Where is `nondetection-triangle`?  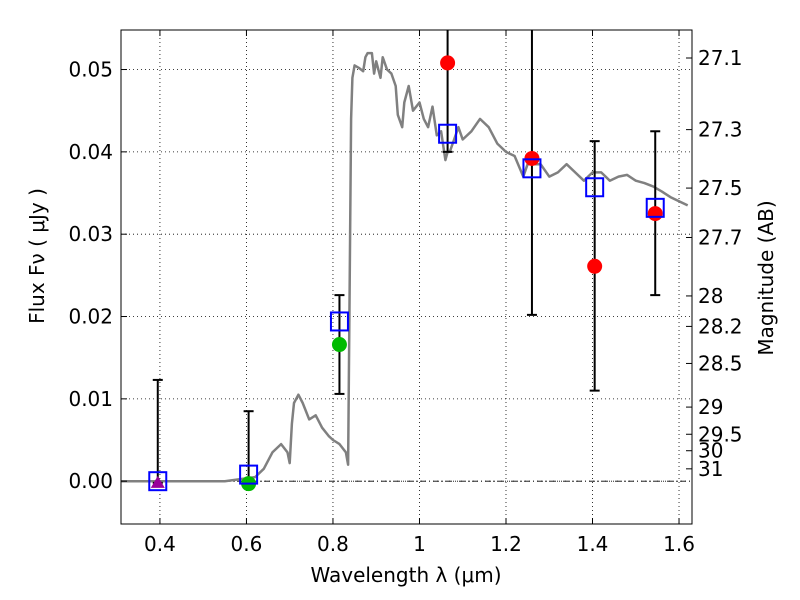 nondetection-triangle is located at coordinates (157, 481).